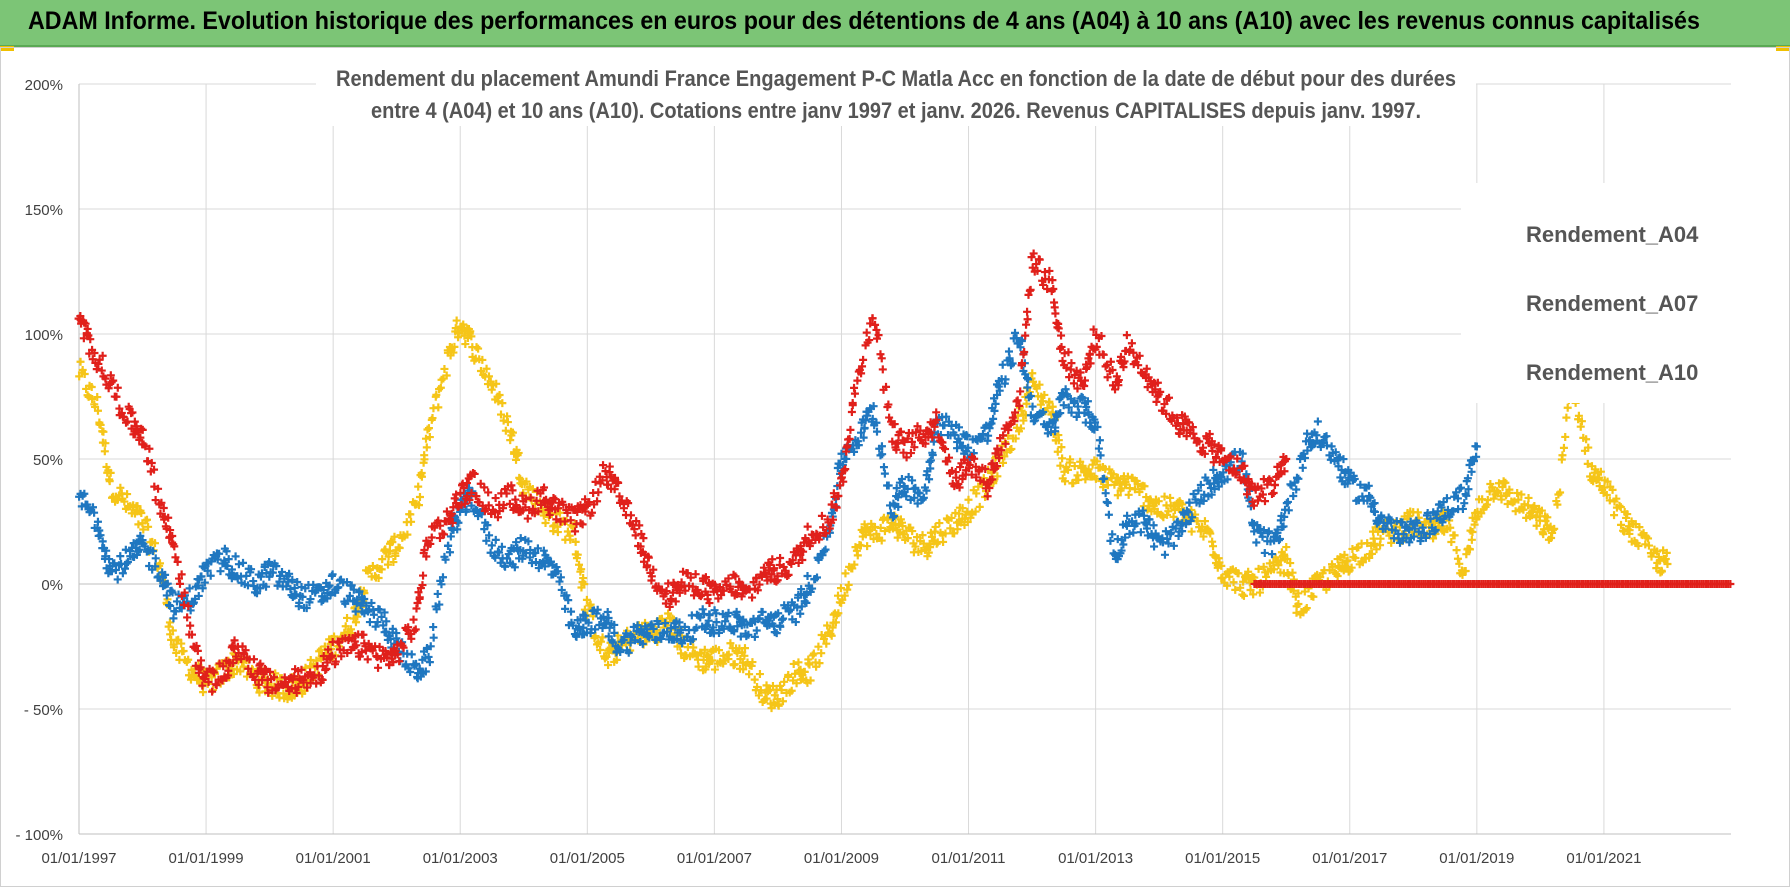 The width and height of the screenshot is (1790, 887). What do you see at coordinates (460, 858) in the screenshot?
I see `x-tick-label: 01/01/2003` at bounding box center [460, 858].